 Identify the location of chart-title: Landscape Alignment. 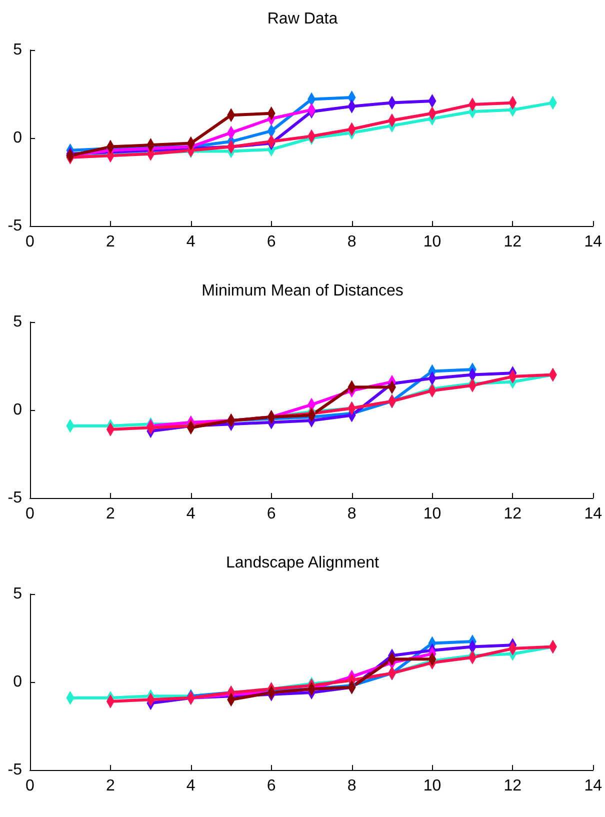
(303, 563).